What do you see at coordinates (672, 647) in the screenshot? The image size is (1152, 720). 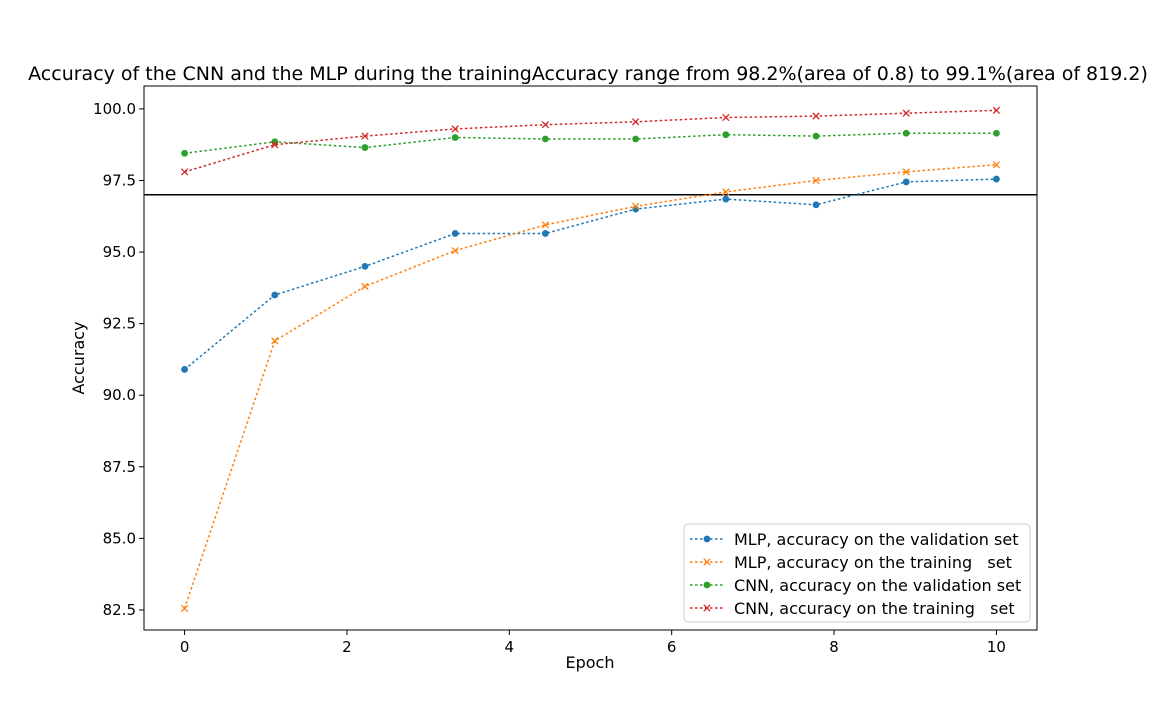 I see `x-tick-label: 6` at bounding box center [672, 647].